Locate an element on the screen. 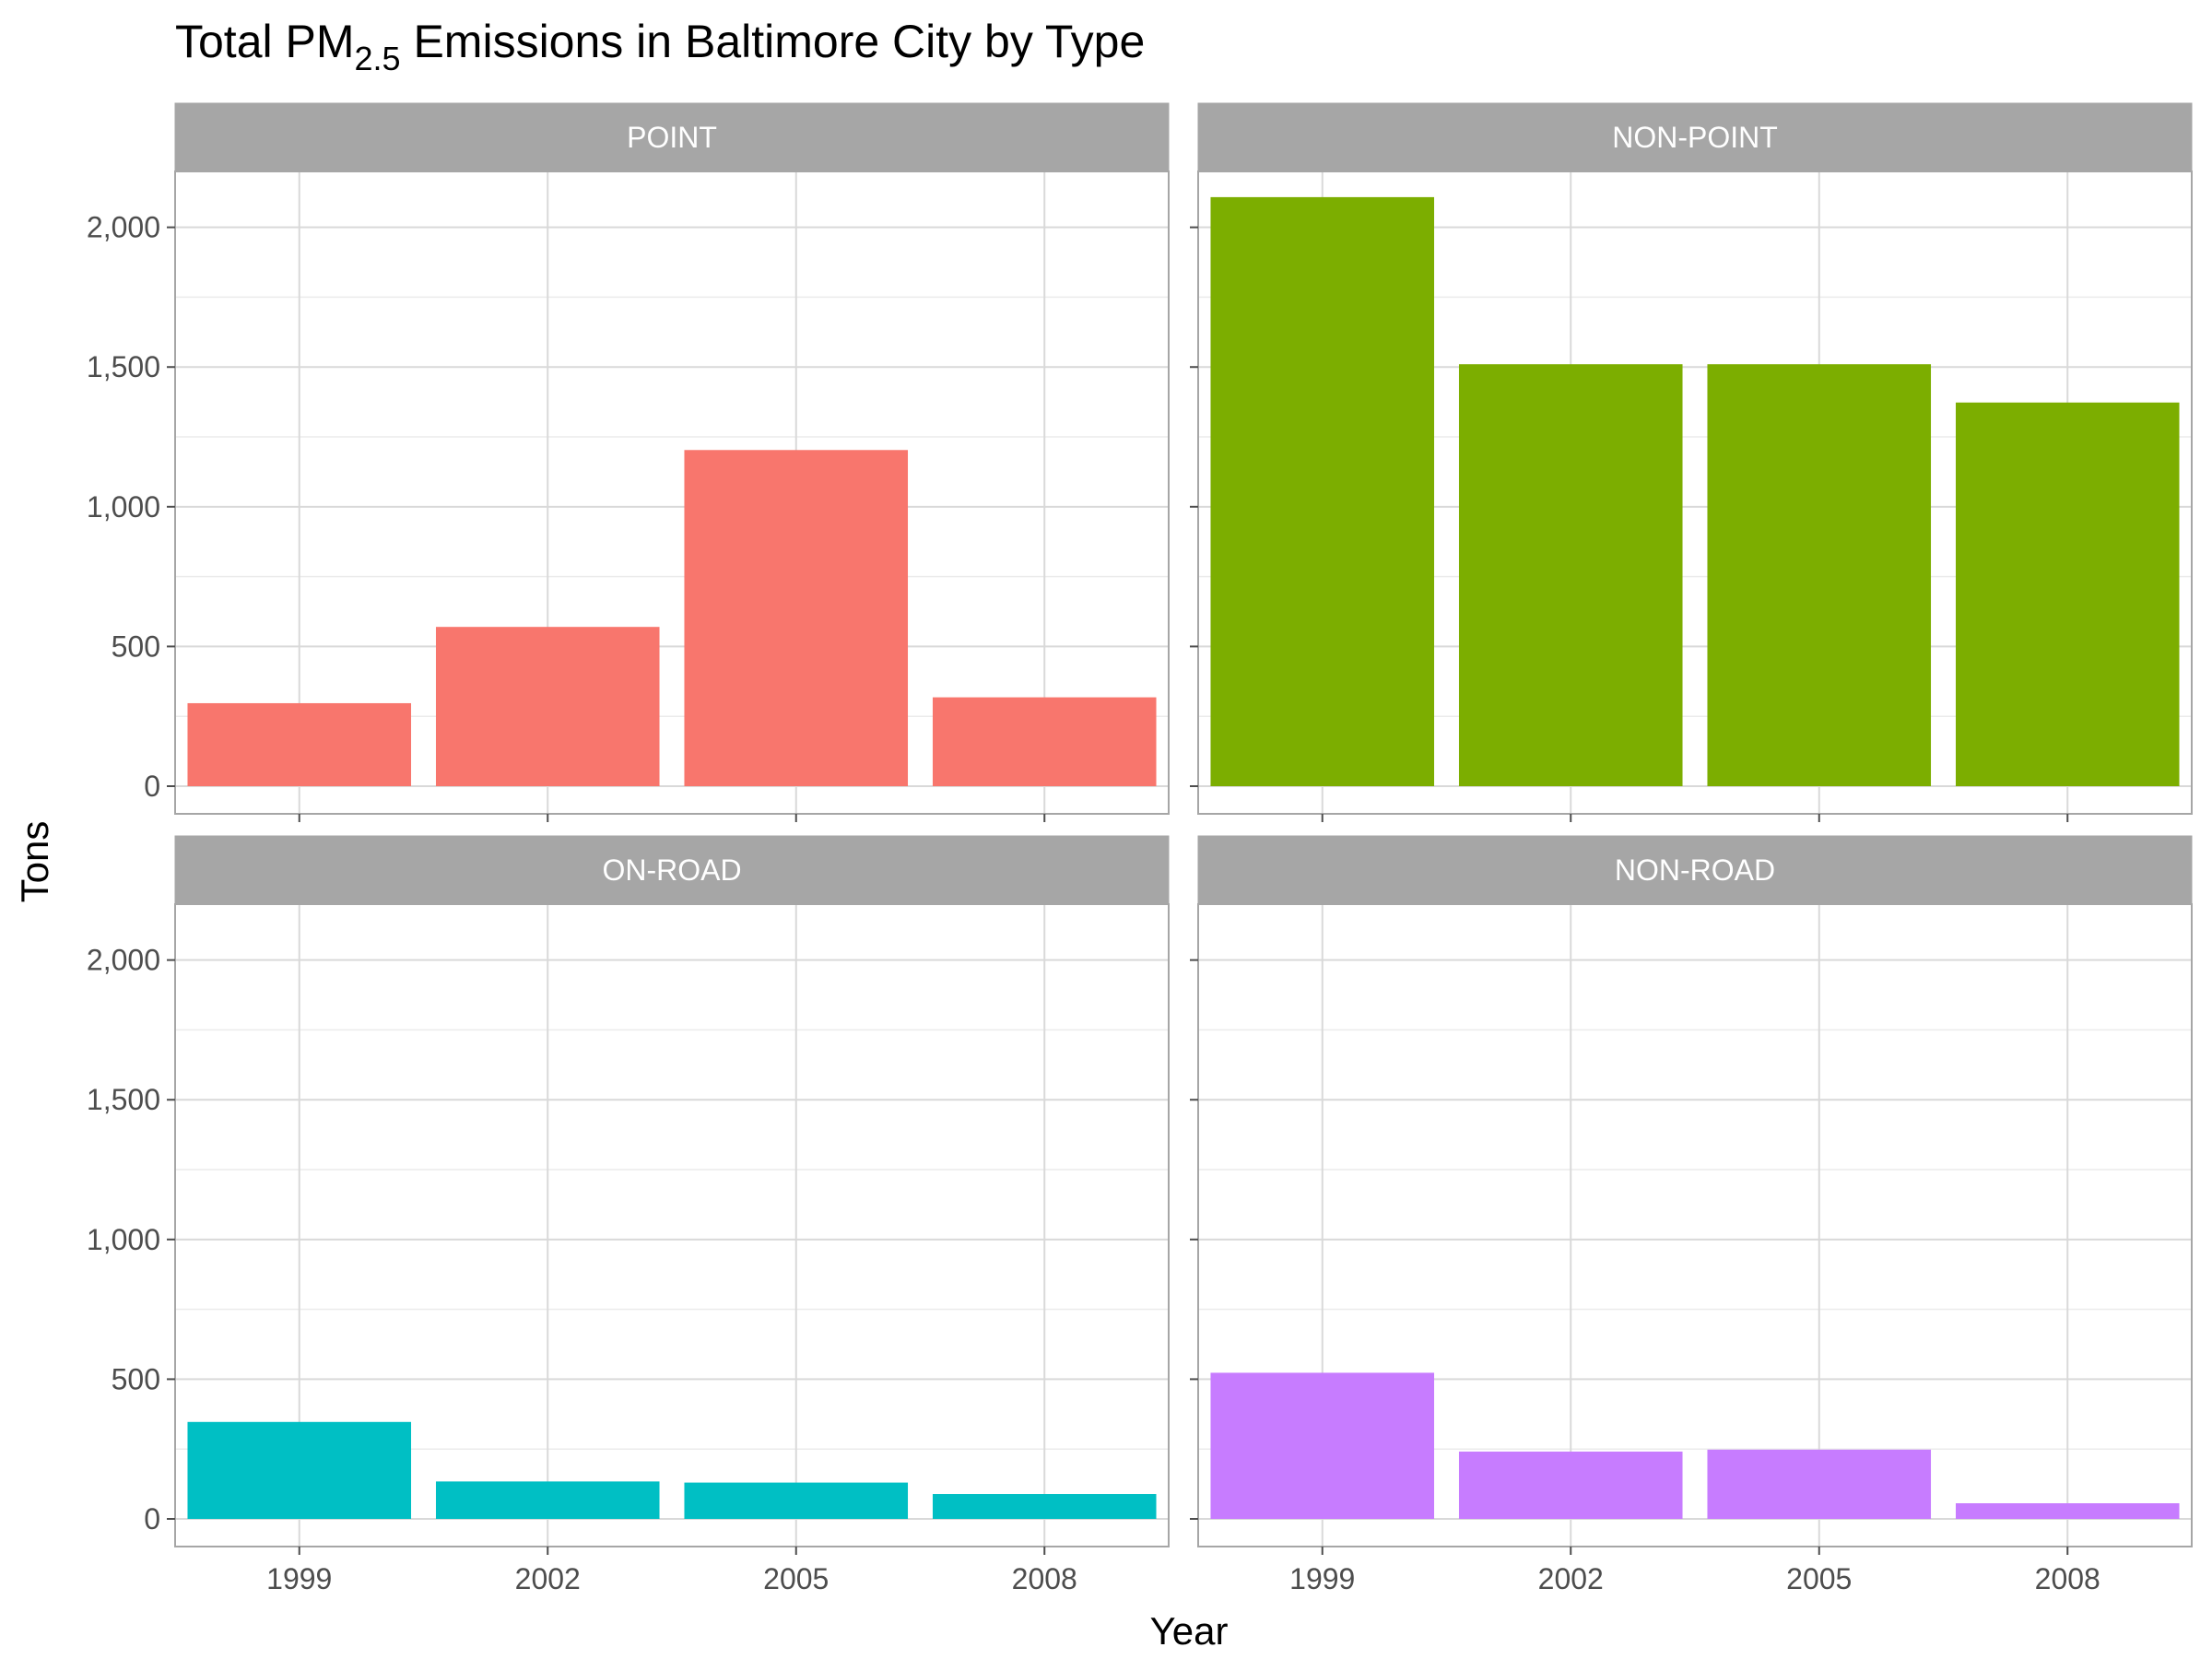 The image size is (2212, 1659). strip-point is located at coordinates (672, 137).